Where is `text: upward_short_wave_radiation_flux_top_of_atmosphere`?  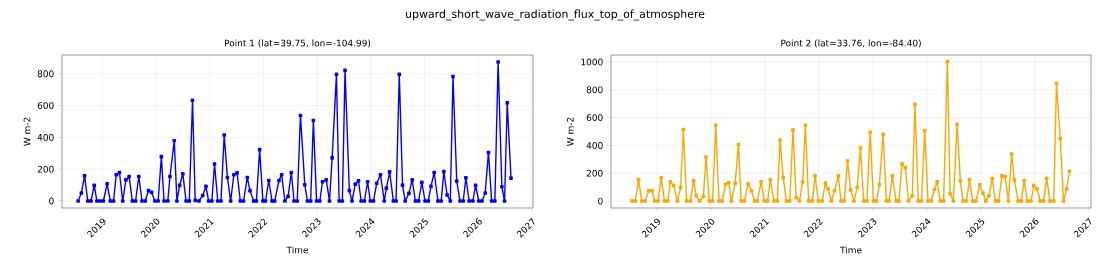
text: upward_short_wave_radiation_flux_top_of_atmosphere is located at coordinates (555, 15).